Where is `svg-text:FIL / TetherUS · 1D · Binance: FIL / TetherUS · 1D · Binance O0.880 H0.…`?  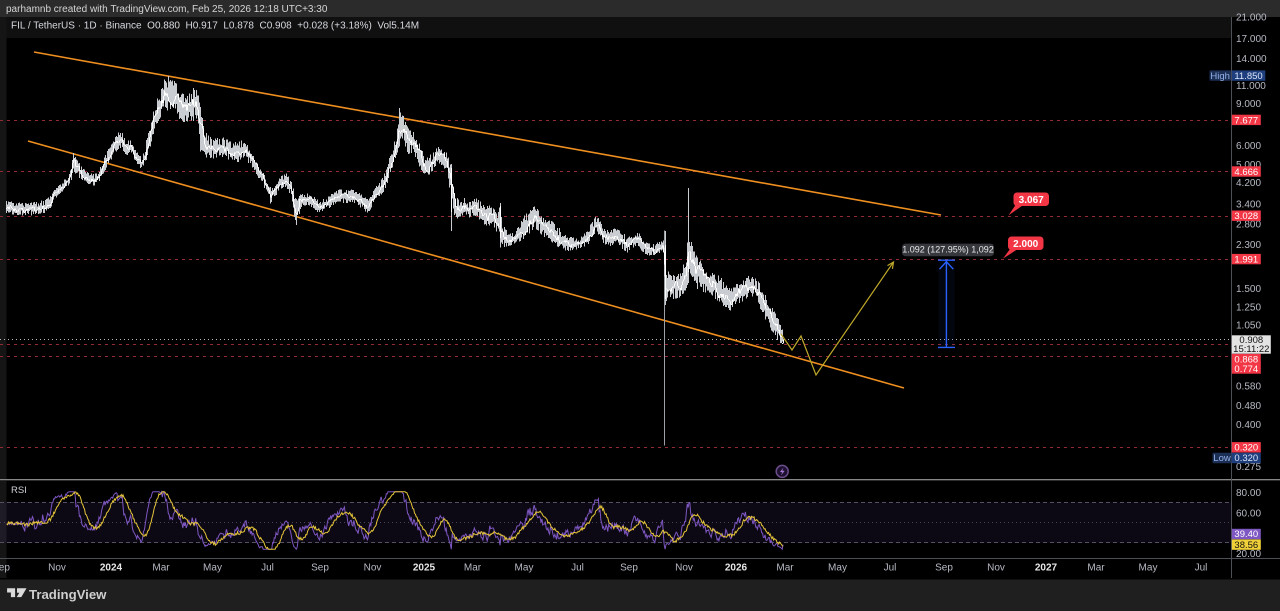
svg-text:FIL / TetherUS · 1D · Binance: FIL / TetherUS · 1D · Binance O0.880 H0.… is located at coordinates (215, 26).